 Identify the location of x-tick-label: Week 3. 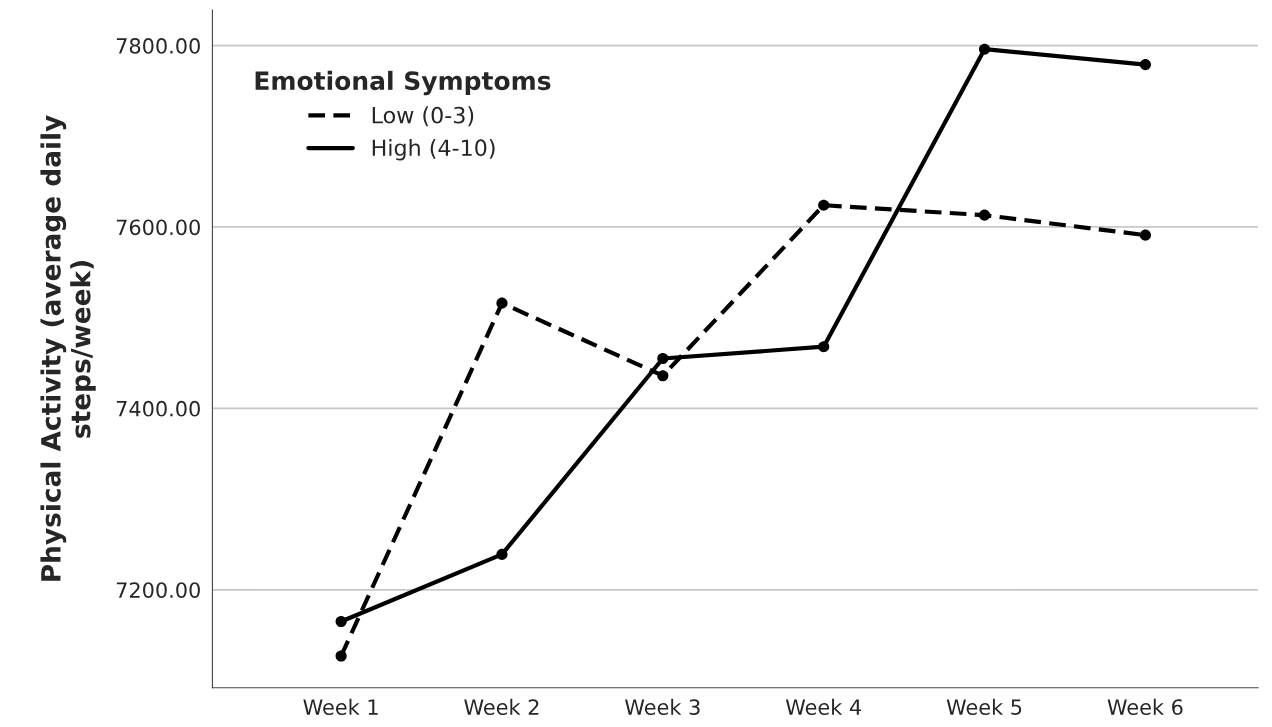
(662, 706).